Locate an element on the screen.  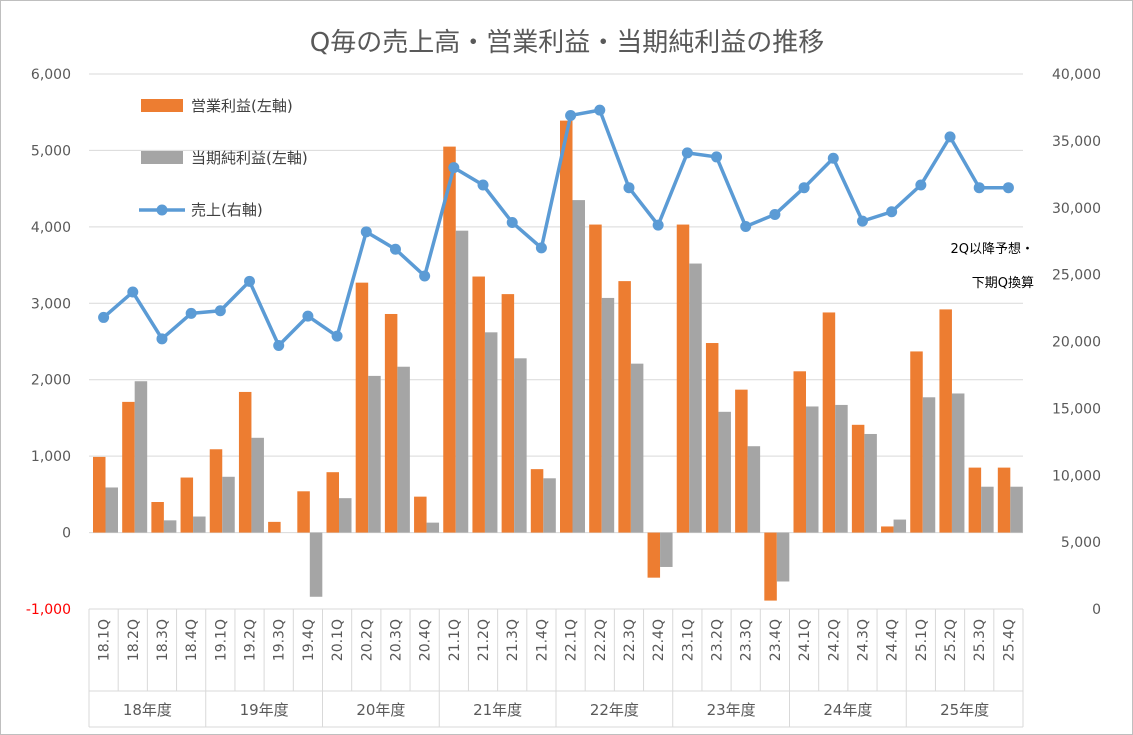
x-category-label: 25.1Q is located at coordinates (922, 640).